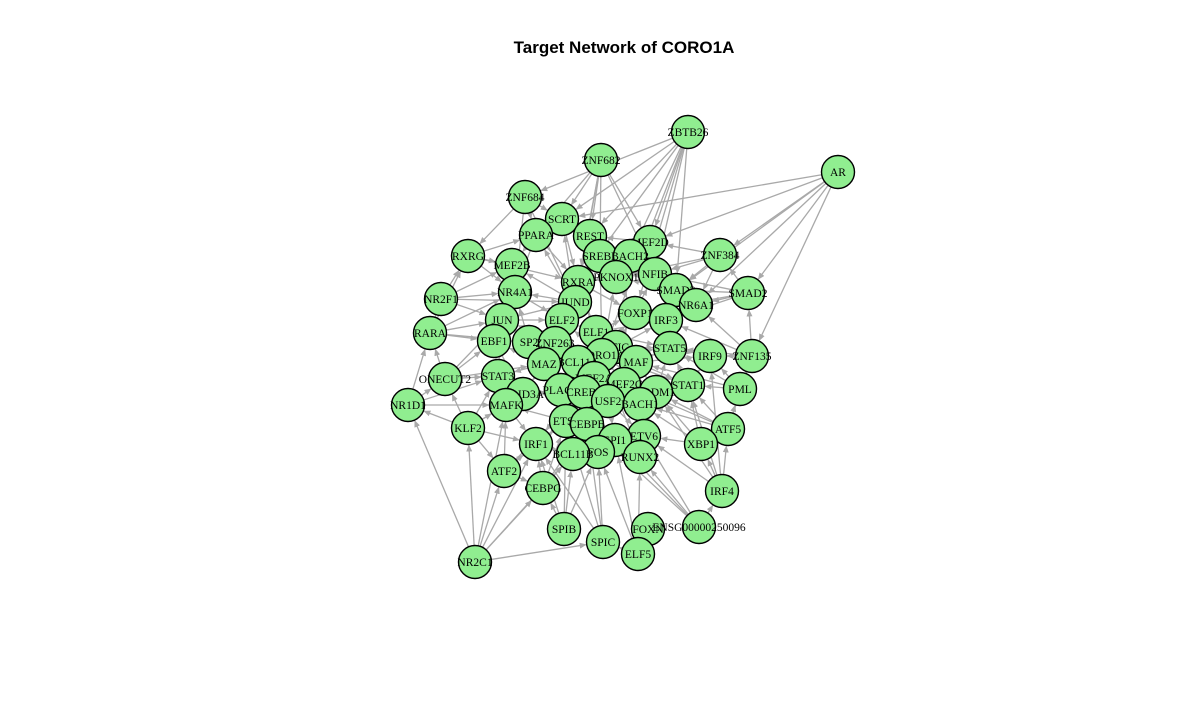 The height and width of the screenshot is (720, 1200). I want to click on edge-RARA-EBF1, so click(462, 338).